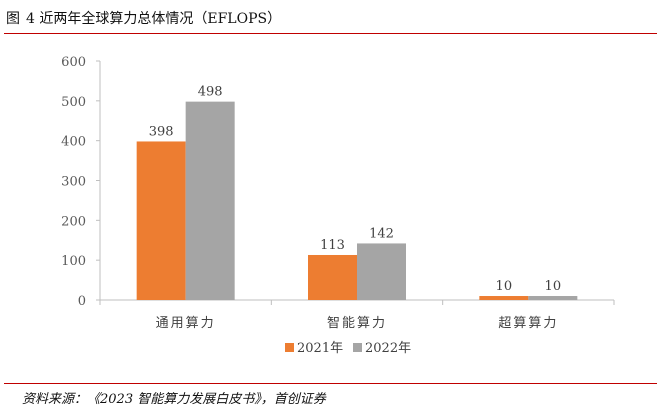 Image resolution: width=659 pixels, height=414 pixels. Describe the element at coordinates (73, 142) in the screenshot. I see `y-tick-label: 400` at that location.